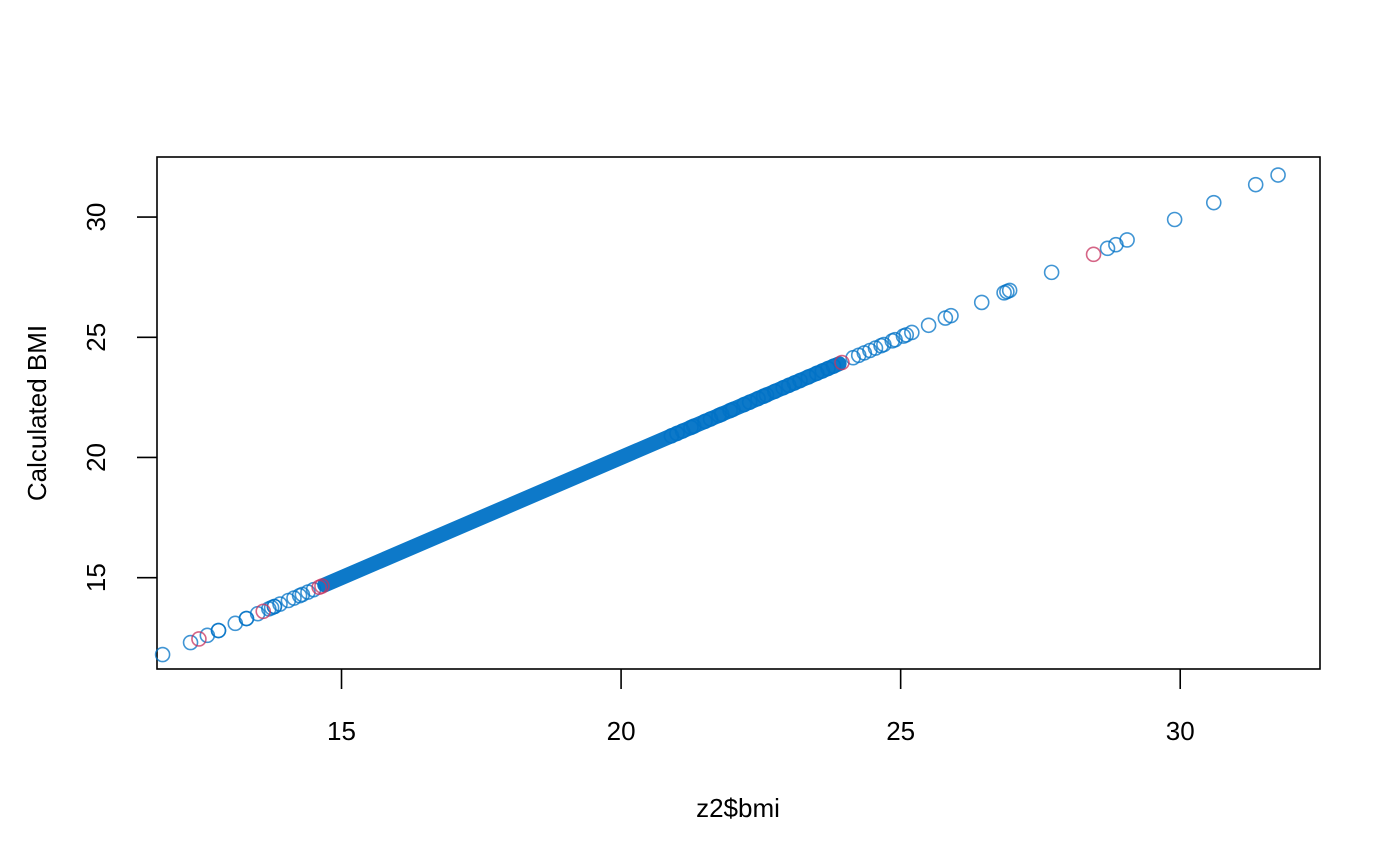  I want to click on x-tick-label-0: 15, so click(341, 731).